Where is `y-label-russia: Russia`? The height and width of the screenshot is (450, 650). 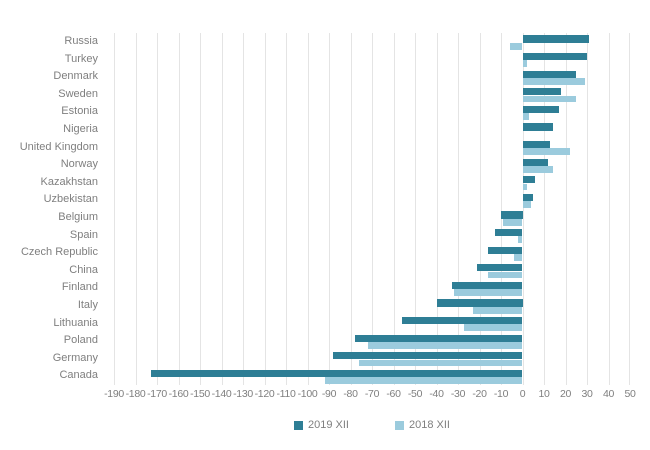 y-label-russia: Russia is located at coordinates (81, 41).